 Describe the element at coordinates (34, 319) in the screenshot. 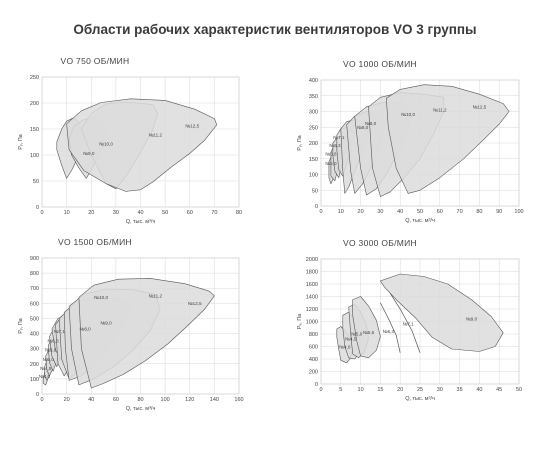

I see `y-tick-label: 500` at that location.